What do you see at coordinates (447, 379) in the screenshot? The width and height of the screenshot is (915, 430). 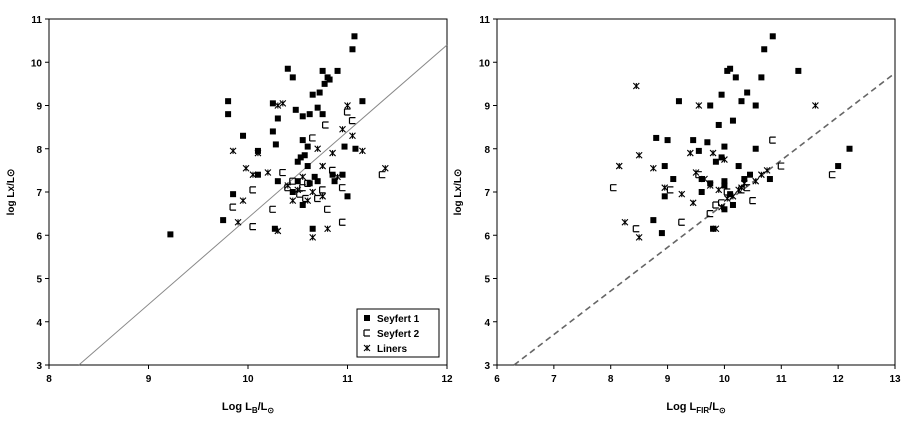 I see `x-tick-label: 12` at bounding box center [447, 379].